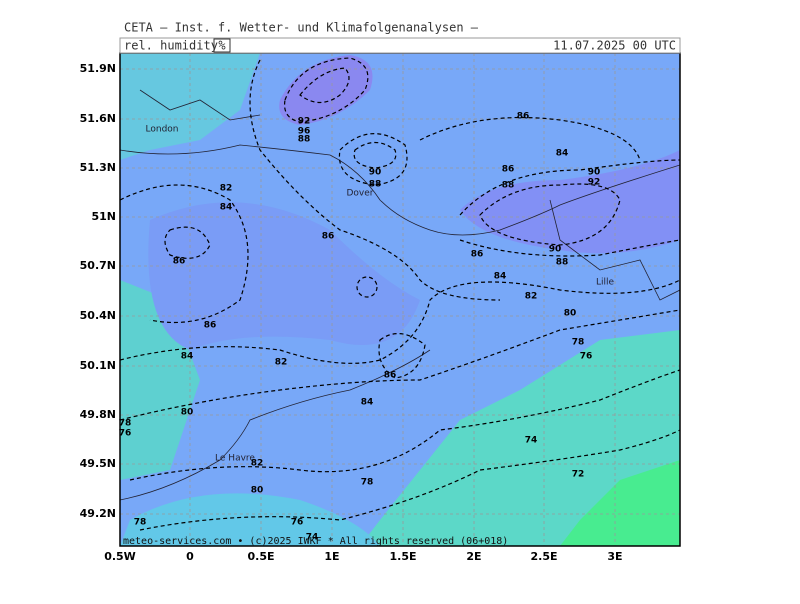  I want to click on lat-label: 50.1N, so click(98, 365).